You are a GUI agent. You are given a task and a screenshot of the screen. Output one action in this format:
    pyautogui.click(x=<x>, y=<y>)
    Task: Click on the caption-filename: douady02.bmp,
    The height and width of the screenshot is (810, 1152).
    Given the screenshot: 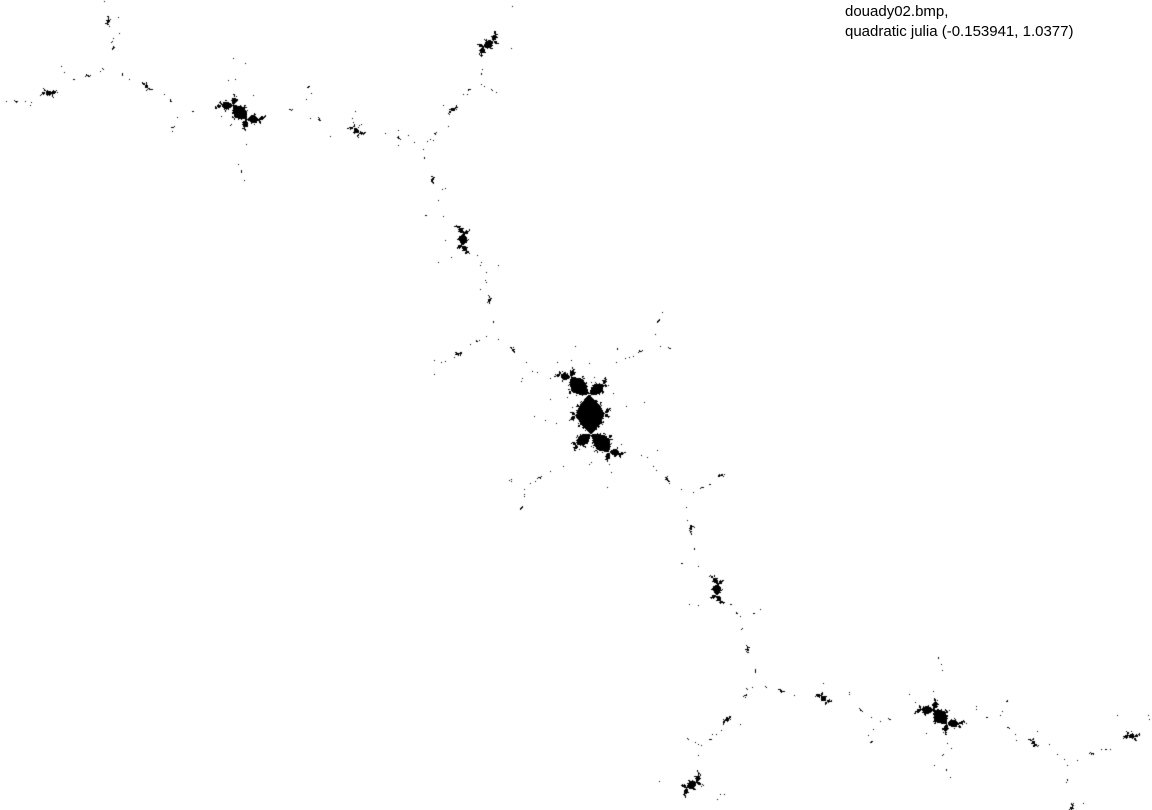 What is the action you would take?
    pyautogui.click(x=897, y=11)
    